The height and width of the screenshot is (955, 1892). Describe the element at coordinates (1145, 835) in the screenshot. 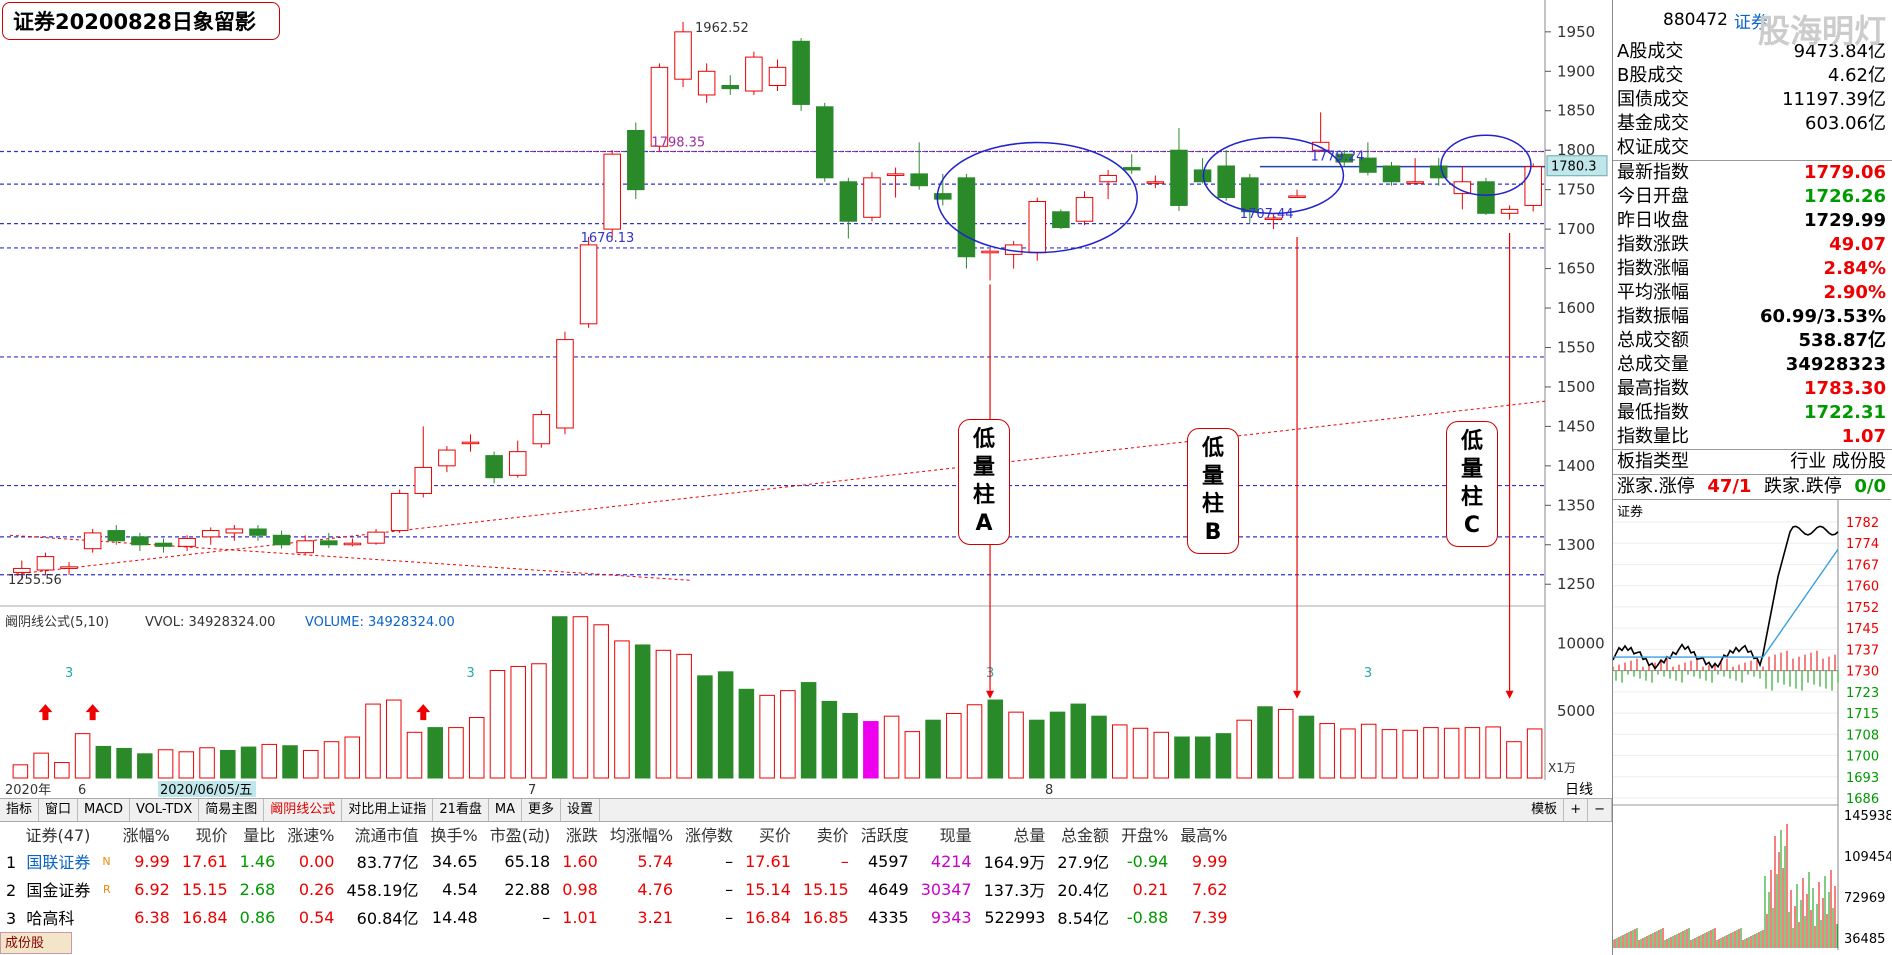

I see `column-header: 开盘%` at that location.